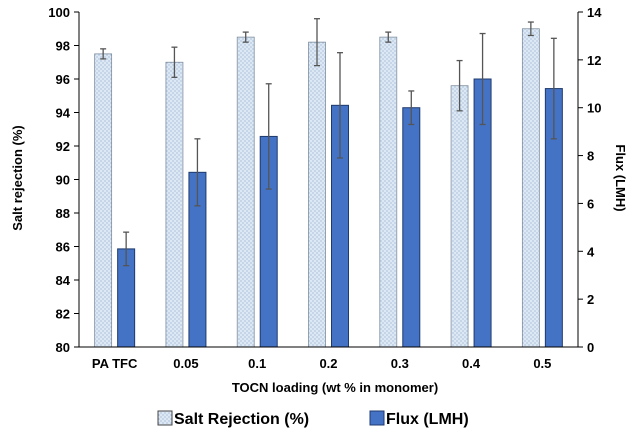  Describe the element at coordinates (241, 419) in the screenshot. I see `legend-label-salt-rejection: Salt Rejection (%)` at that location.